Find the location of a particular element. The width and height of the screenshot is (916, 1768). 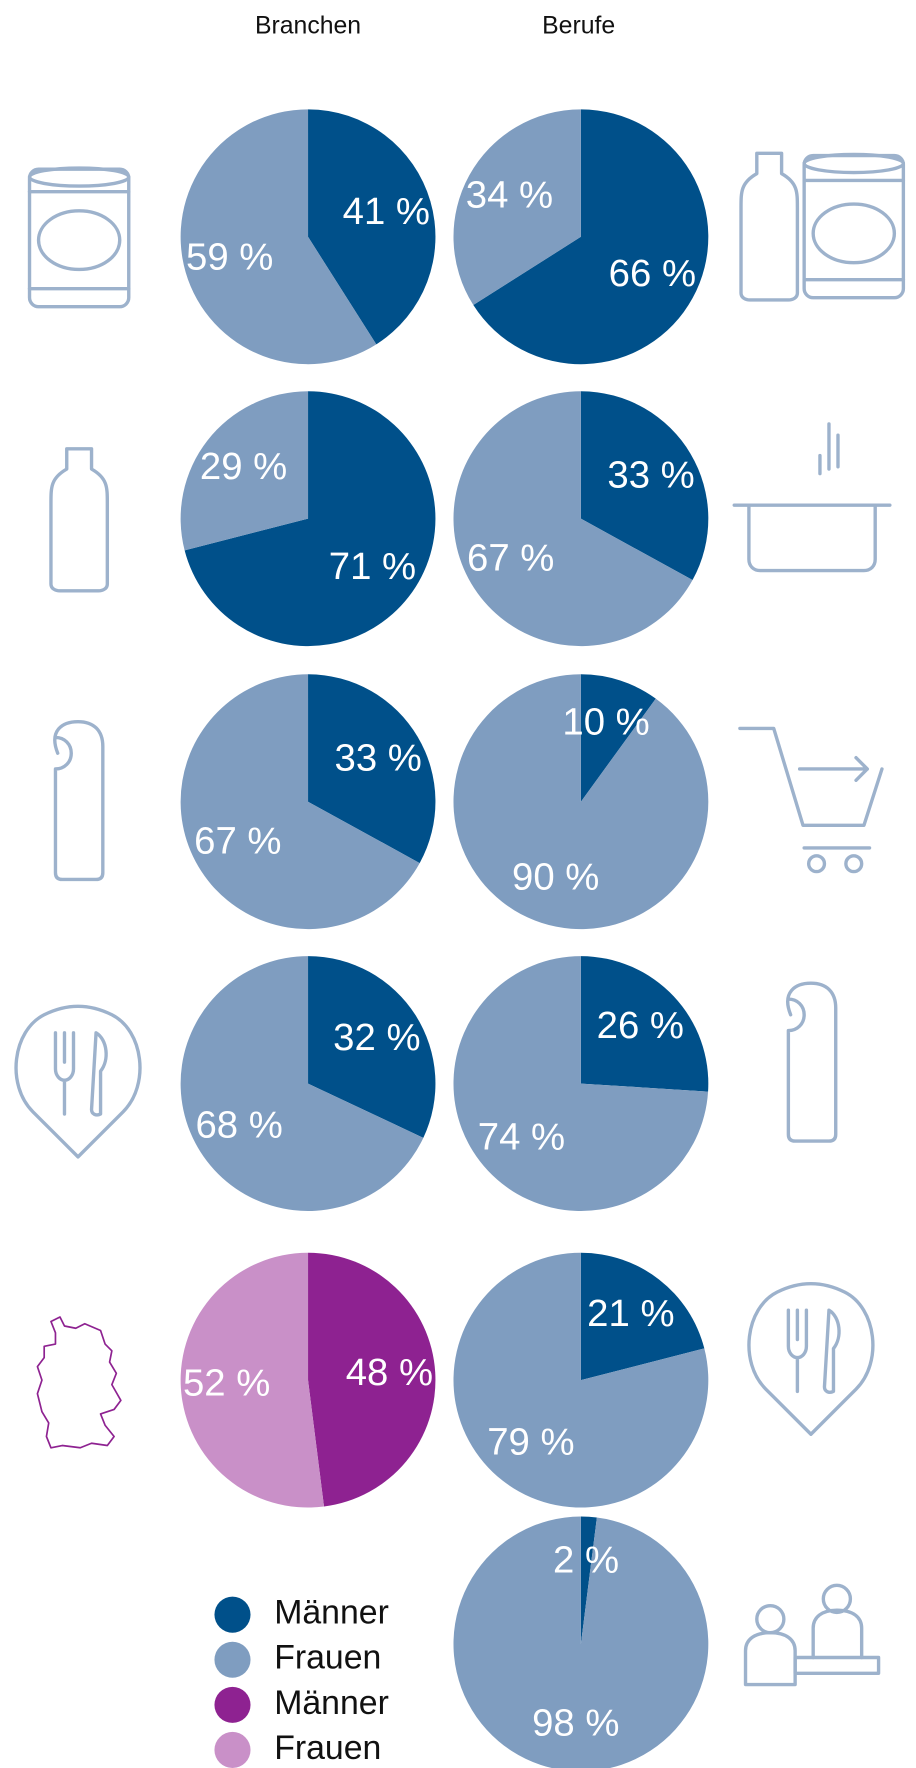

value-label: 41 % is located at coordinates (386, 211).